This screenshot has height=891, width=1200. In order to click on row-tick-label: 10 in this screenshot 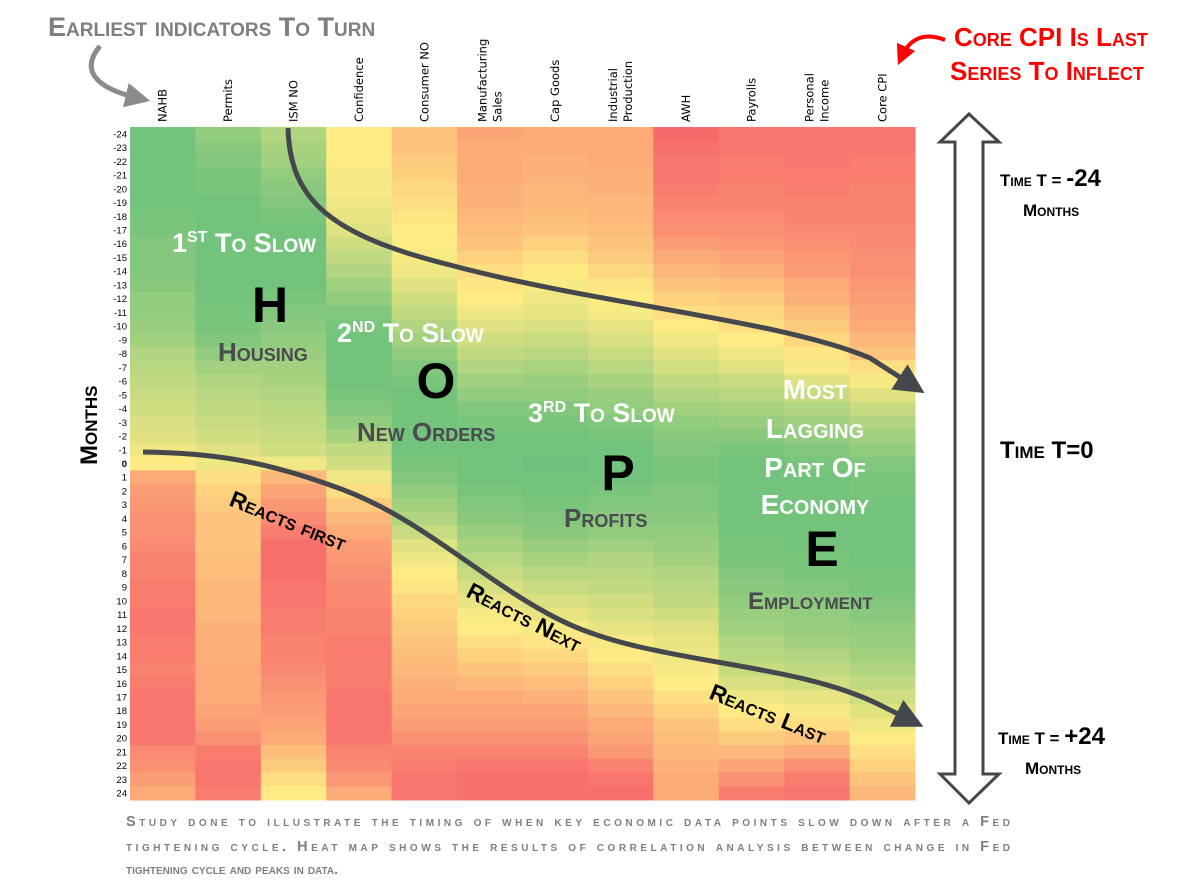, I will do `click(121, 601)`.